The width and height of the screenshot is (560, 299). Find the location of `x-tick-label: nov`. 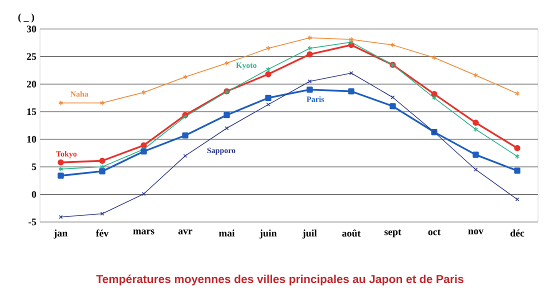

x-tick-label: nov is located at coordinates (476, 232).